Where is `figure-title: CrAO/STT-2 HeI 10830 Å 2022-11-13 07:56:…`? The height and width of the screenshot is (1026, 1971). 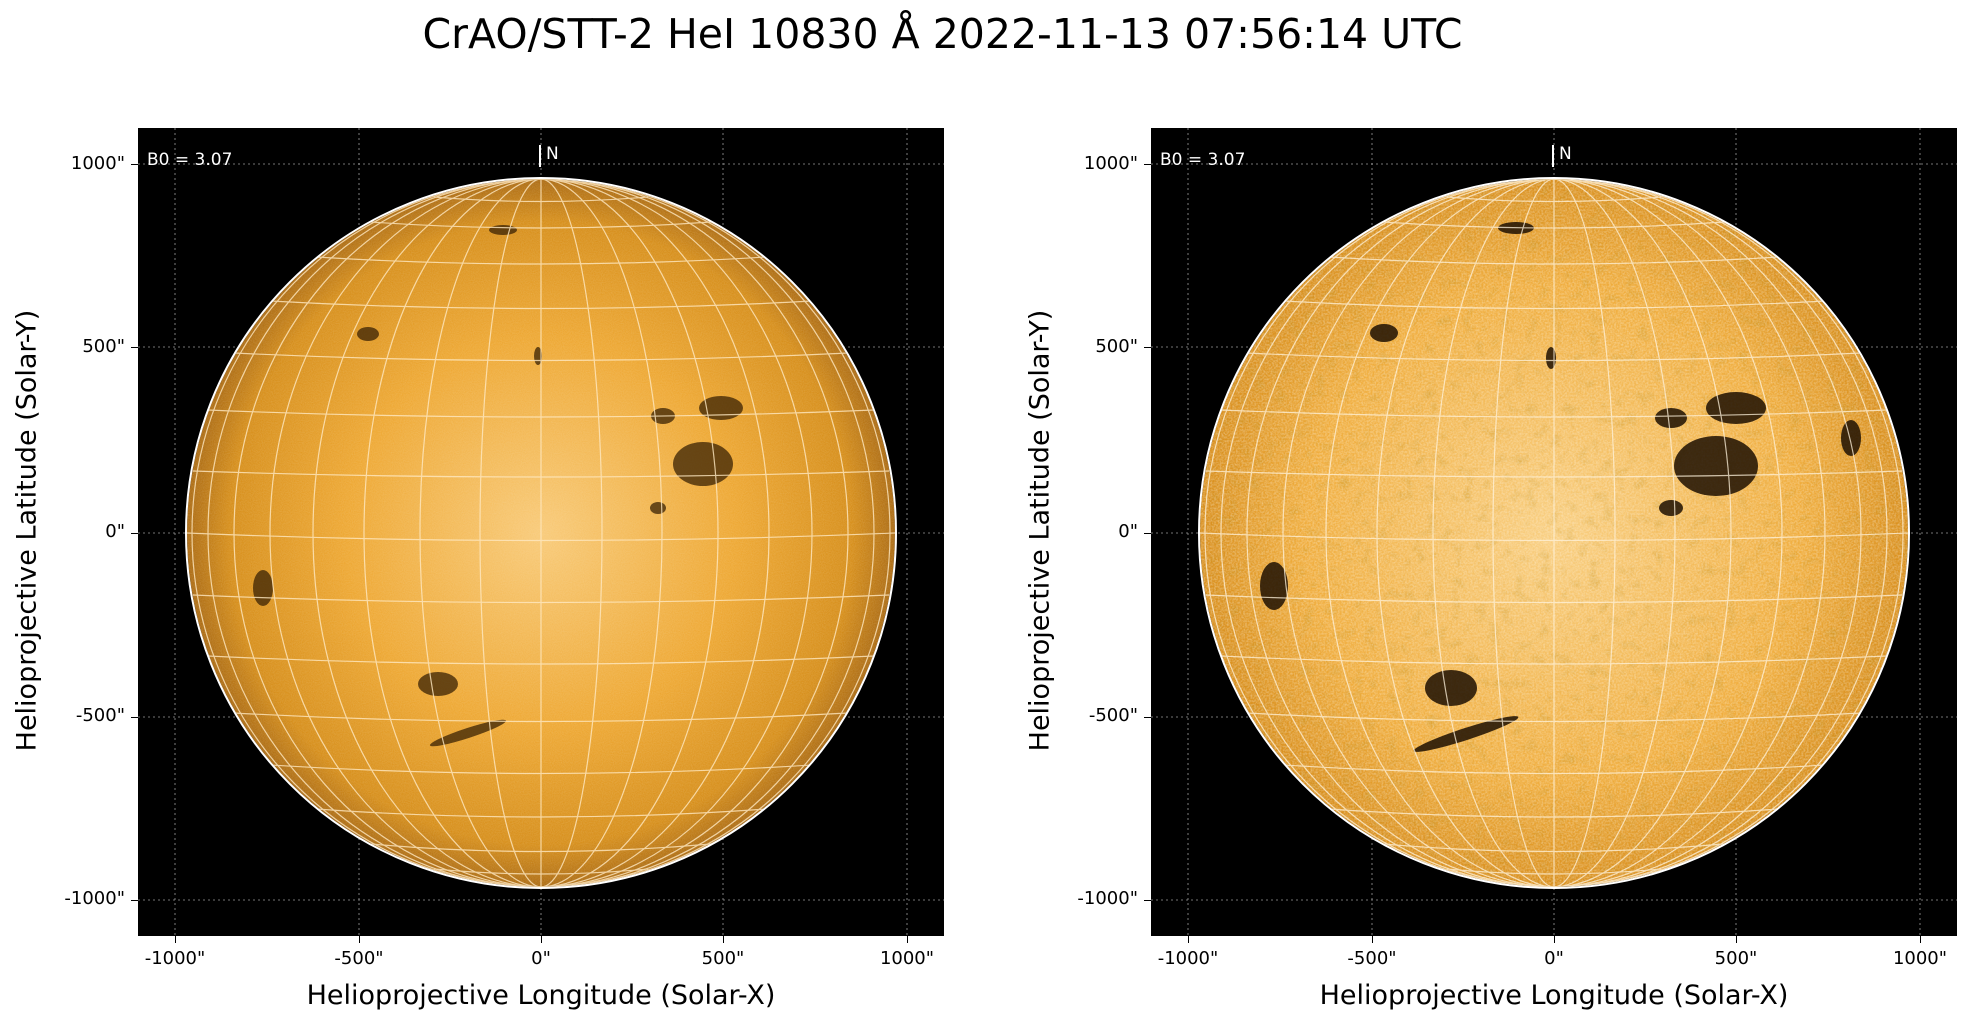
figure-title: CrAO/STT-2 HeI 10830 Å 2022-11-13 07:56:… is located at coordinates (942, 34).